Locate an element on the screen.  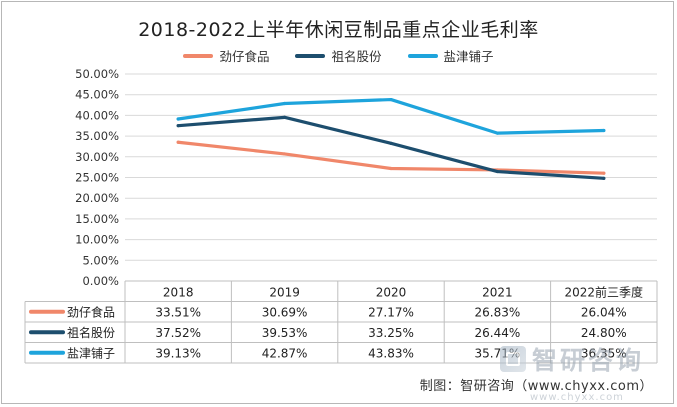
table-series-name: 劲仔食品 is located at coordinates (91, 311).